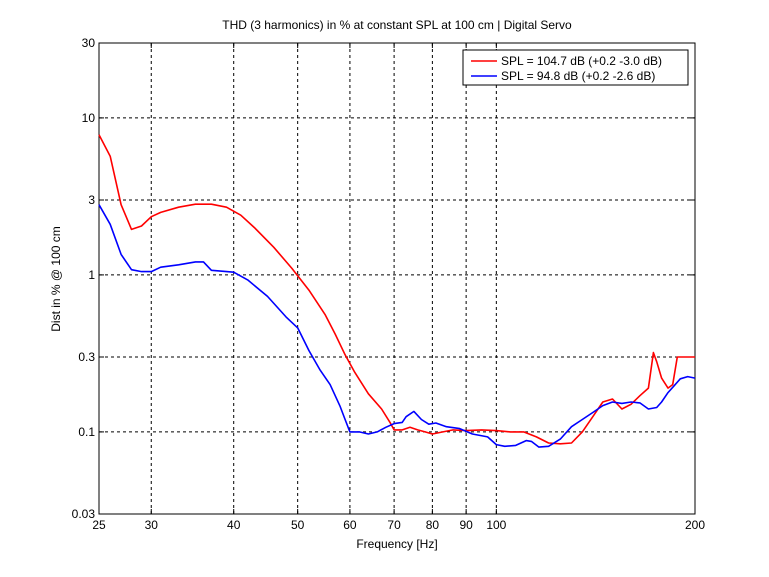  I want to click on x-tick-label: 80, so click(433, 525).